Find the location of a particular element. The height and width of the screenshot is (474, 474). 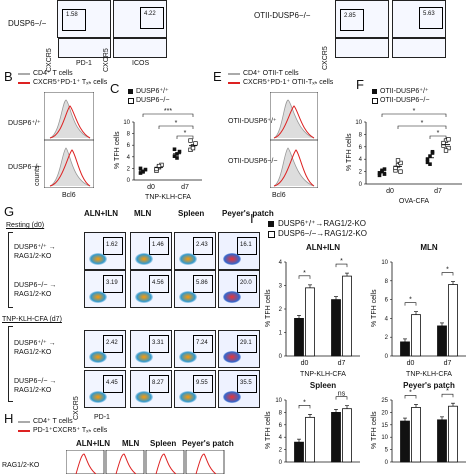

panel-letter-g: G is located at coordinates (9, 211).